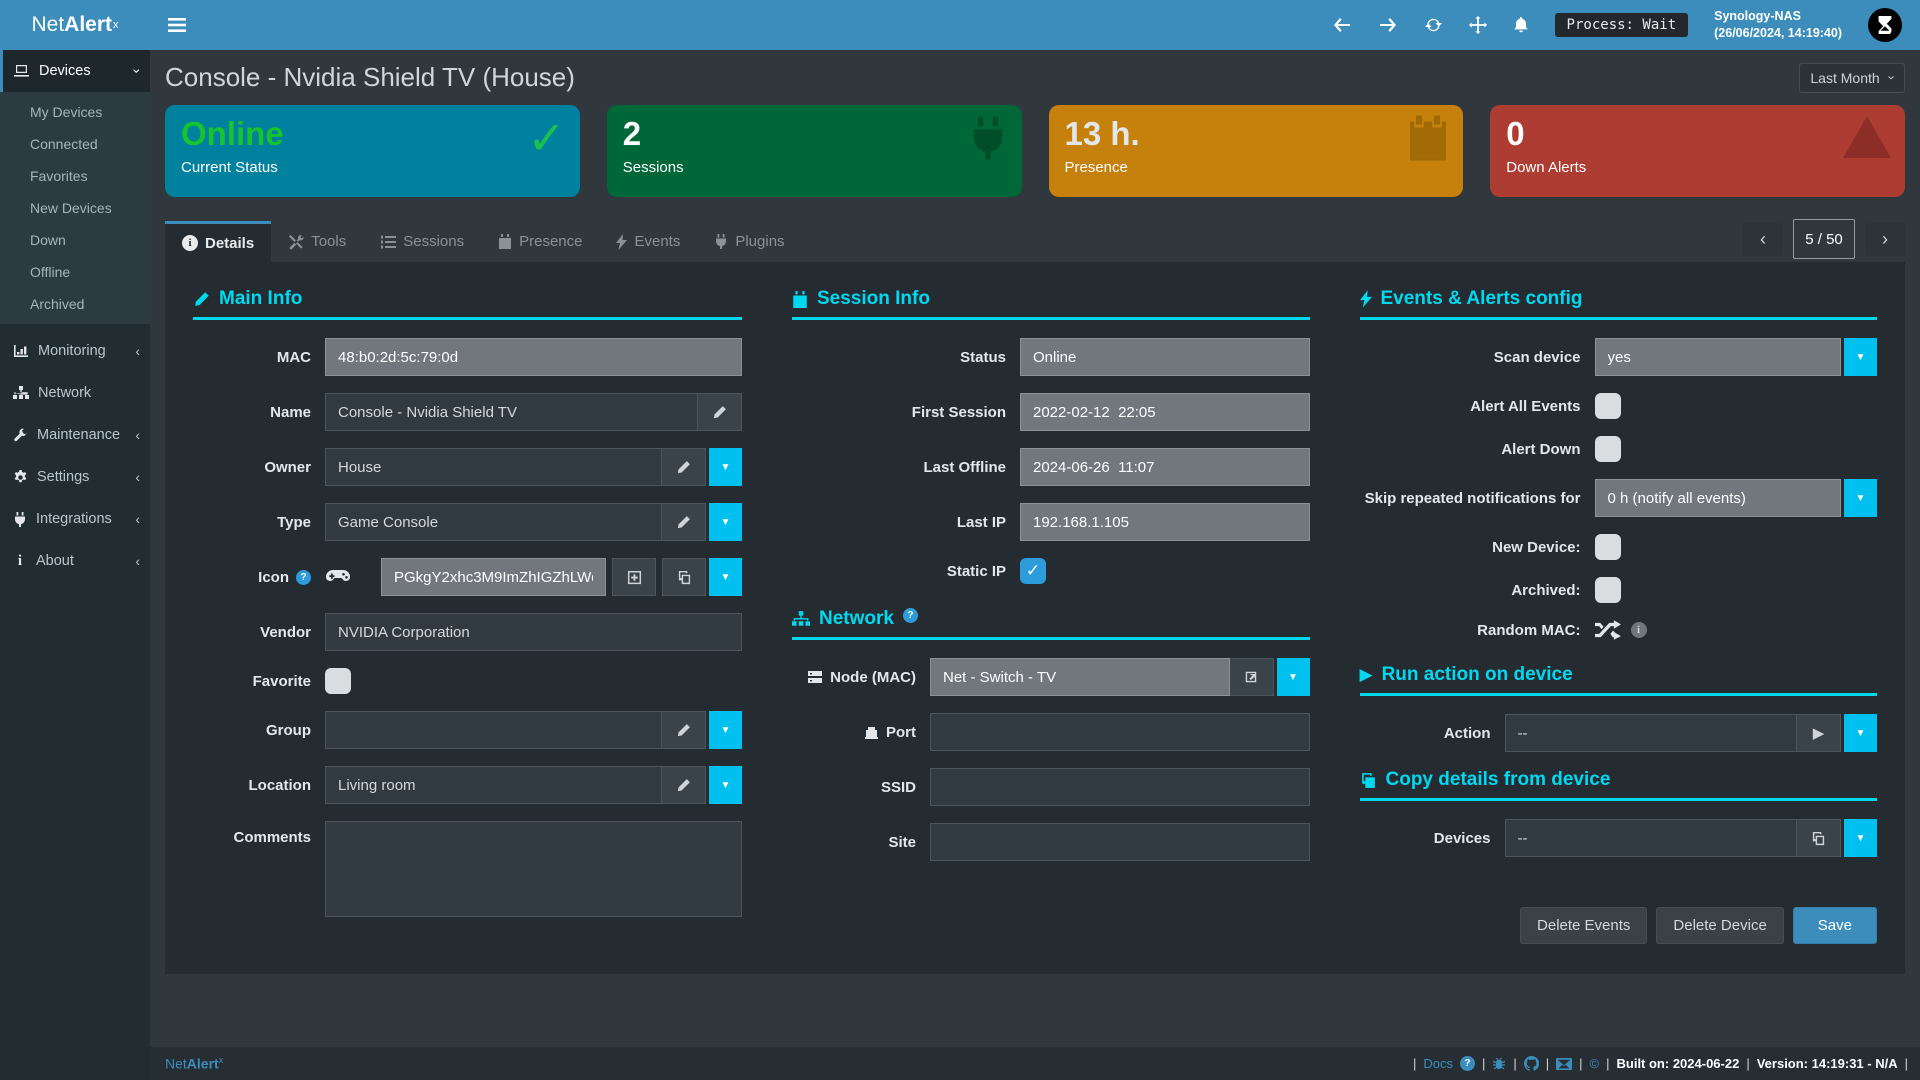 The image size is (1920, 1080). Describe the element at coordinates (59, 176) in the screenshot. I see `sidebar-subitem-favorites: Favorites` at that location.